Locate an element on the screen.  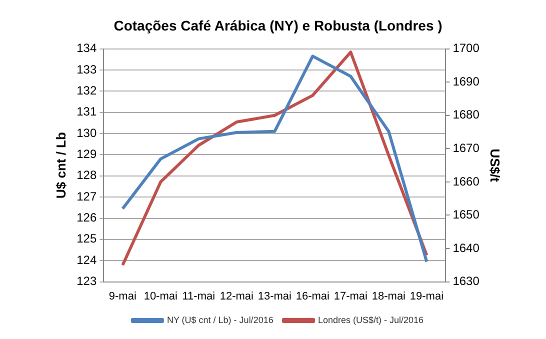
legend-label: Londres (US$/t) - Jul/2016 is located at coordinates (371, 319).